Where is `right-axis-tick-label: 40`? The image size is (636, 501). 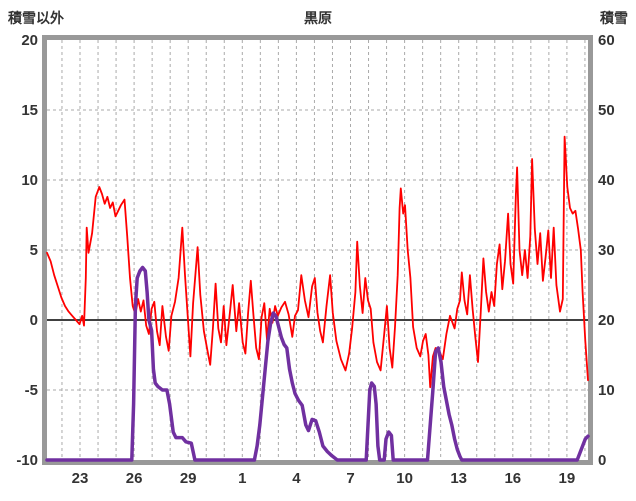 right-axis-tick-label: 40 is located at coordinates (606, 180).